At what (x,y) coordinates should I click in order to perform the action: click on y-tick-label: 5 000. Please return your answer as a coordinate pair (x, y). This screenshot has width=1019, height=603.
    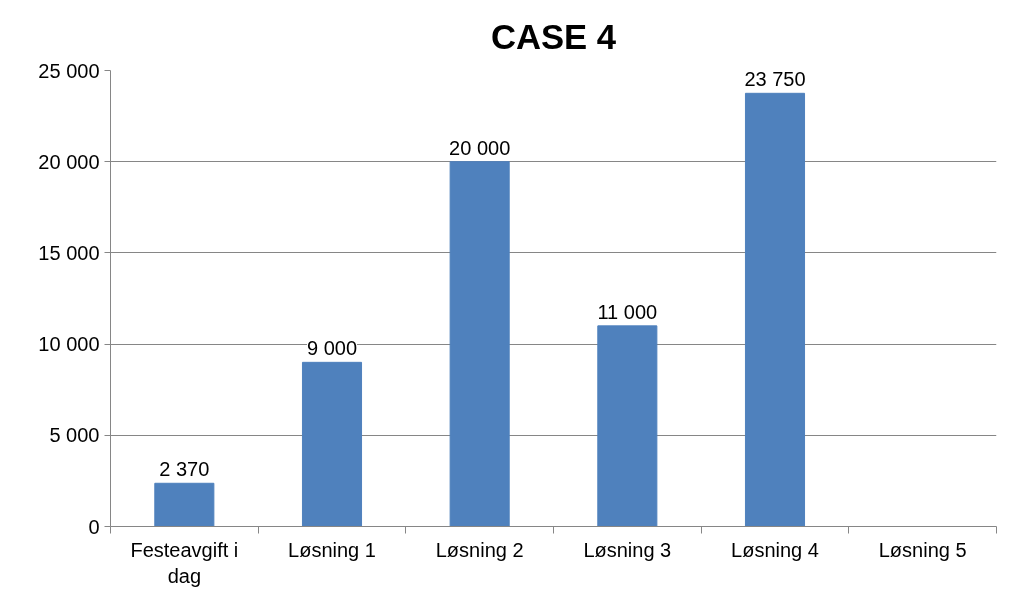
    Looking at the image, I should click on (74, 435).